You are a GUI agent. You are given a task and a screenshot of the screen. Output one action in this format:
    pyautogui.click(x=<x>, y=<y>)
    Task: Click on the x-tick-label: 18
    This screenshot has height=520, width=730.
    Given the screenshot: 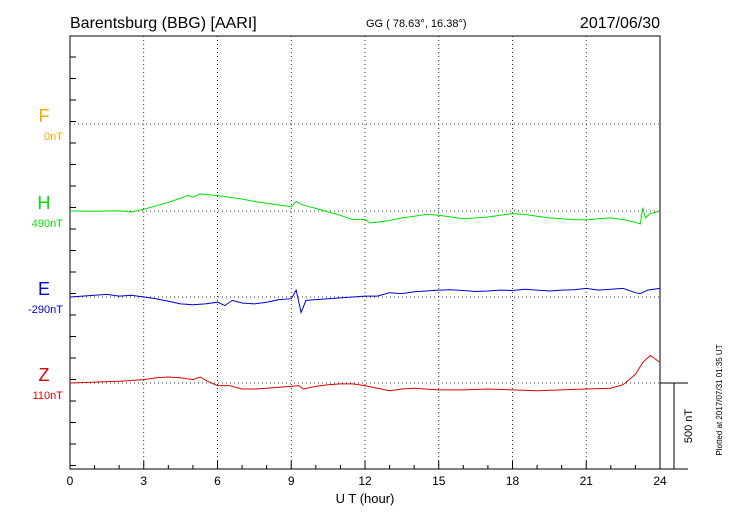 What is the action you would take?
    pyautogui.click(x=513, y=481)
    